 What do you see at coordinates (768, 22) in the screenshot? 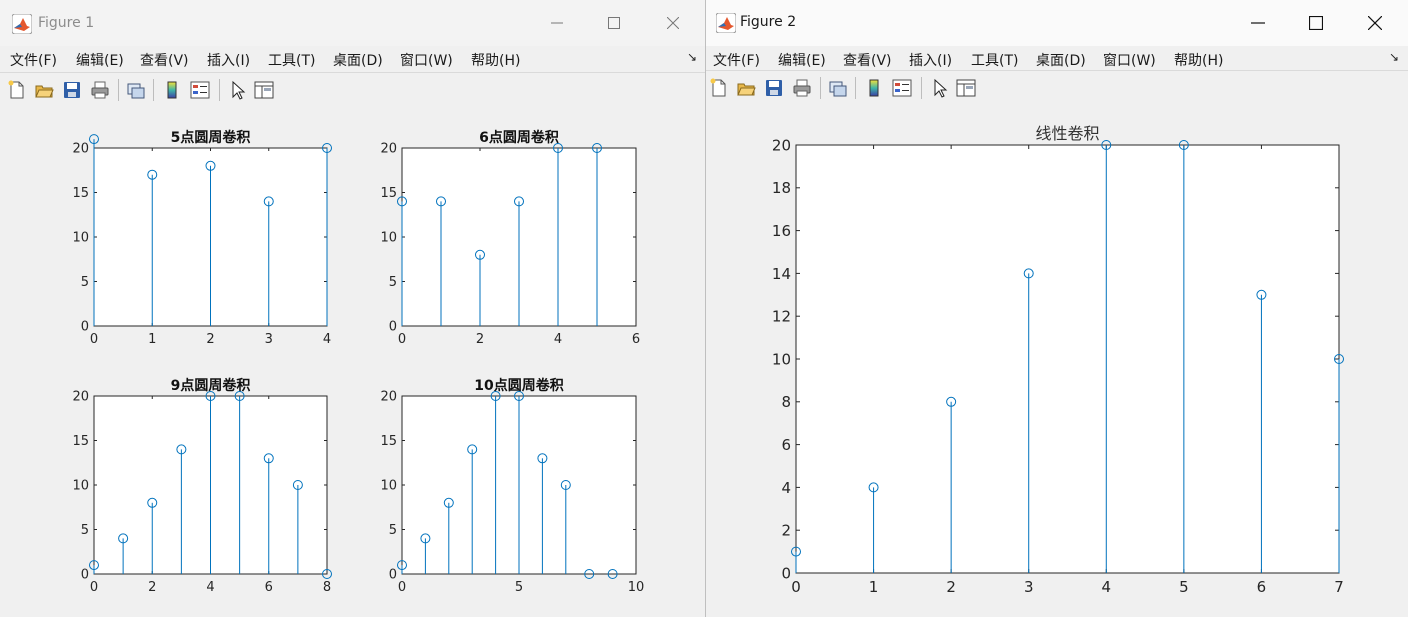
I see `window-title: Figure 2` at bounding box center [768, 22].